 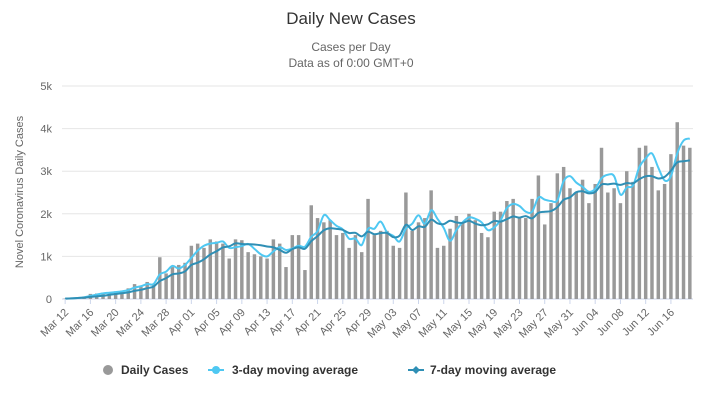 What do you see at coordinates (283, 370) in the screenshot?
I see `legend-item-3-day-average: 3-day moving average` at bounding box center [283, 370].